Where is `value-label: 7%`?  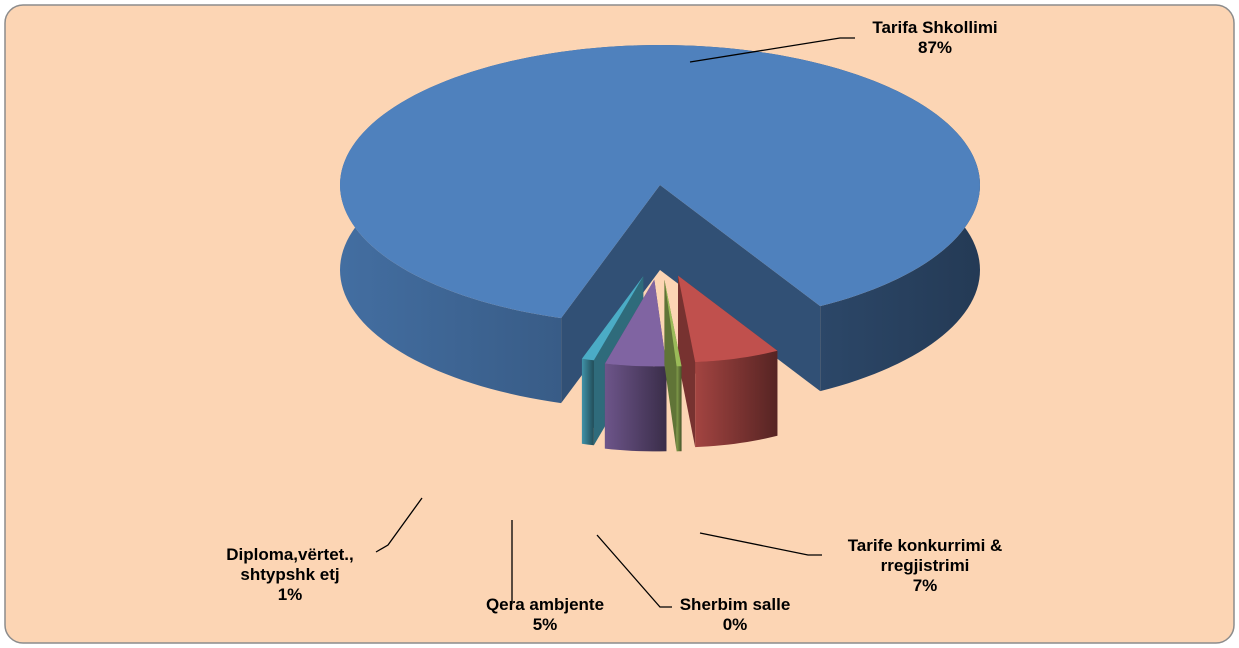 value-label: 7% is located at coordinates (925, 585).